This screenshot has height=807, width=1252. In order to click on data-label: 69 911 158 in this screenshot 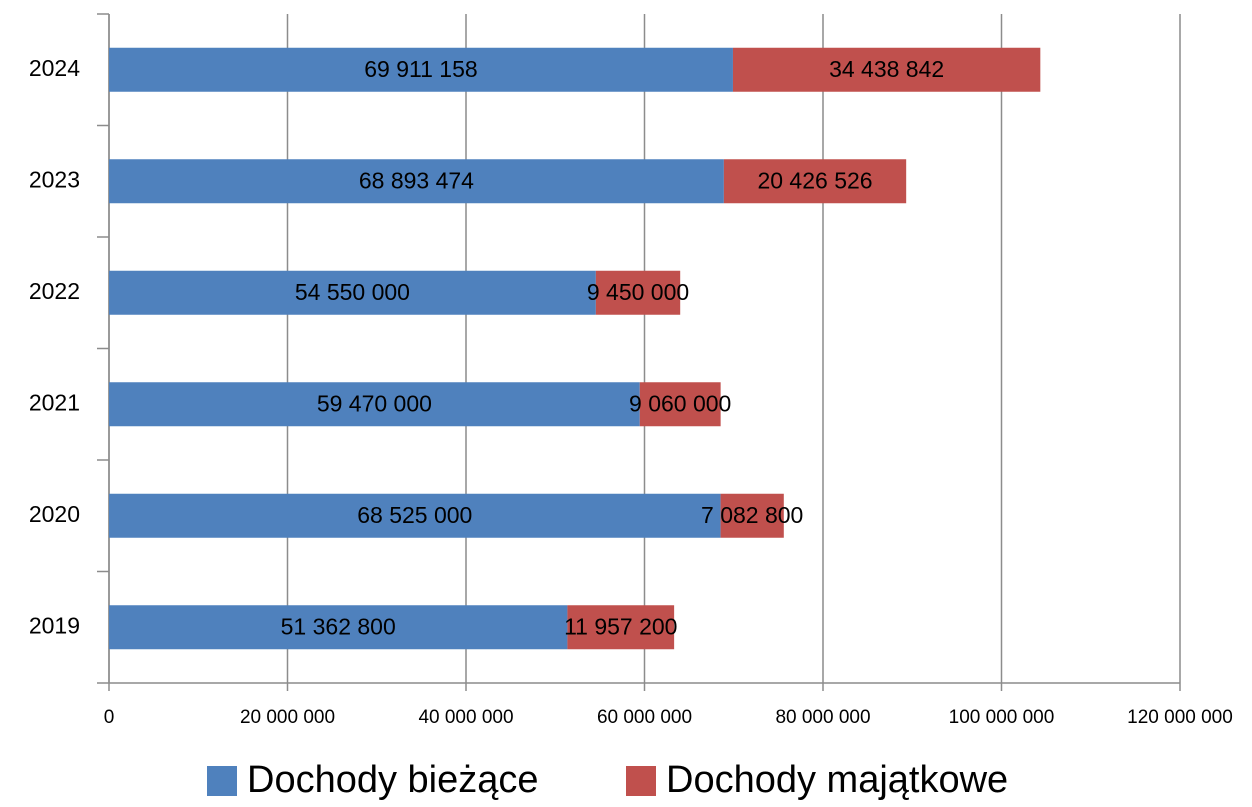, I will do `click(420, 69)`.